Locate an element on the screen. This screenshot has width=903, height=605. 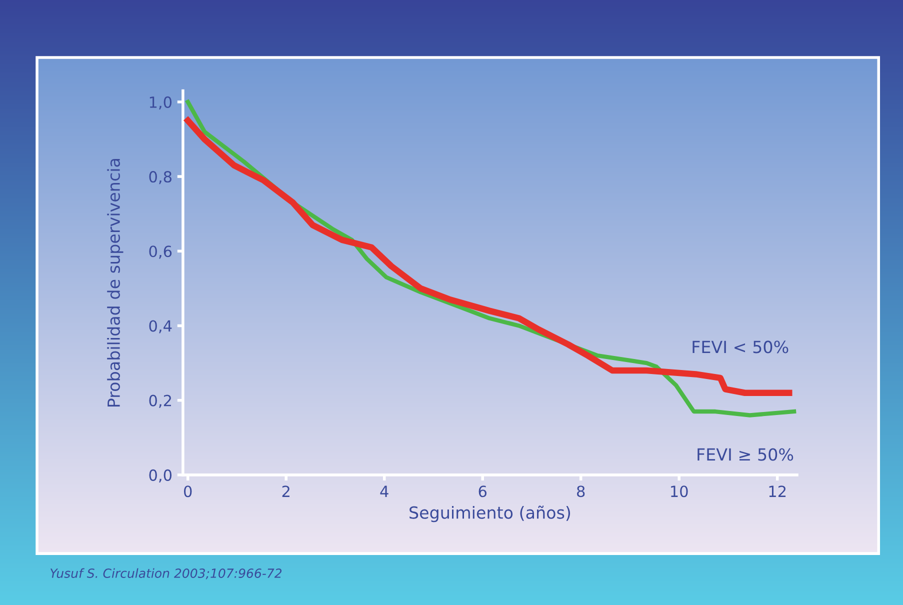
text: FEVI ≥ 50% is located at coordinates (746, 454).